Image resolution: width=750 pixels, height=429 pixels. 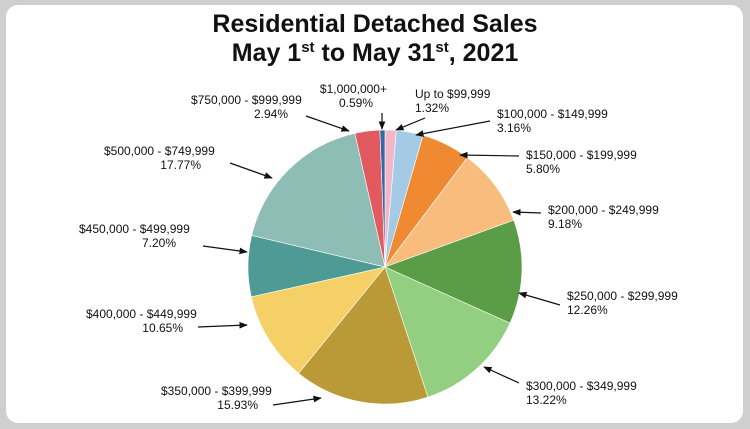 What do you see at coordinates (159, 243) in the screenshot?
I see `slice-percent-label: 7.20%` at bounding box center [159, 243].